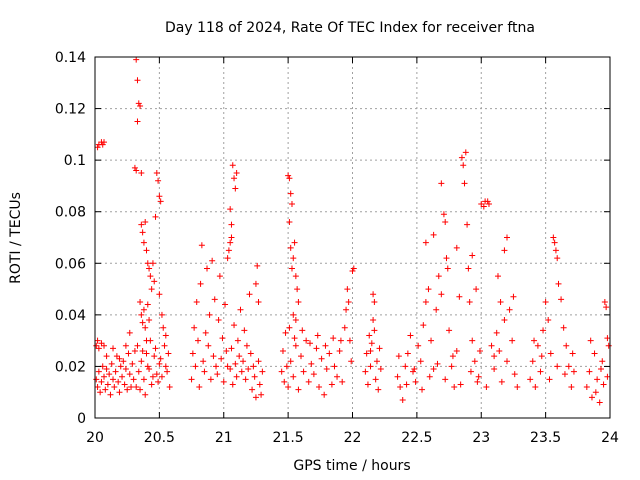  What do you see at coordinates (70, 316) in the screenshot?
I see `y-tick-label: 0.04` at bounding box center [70, 316].